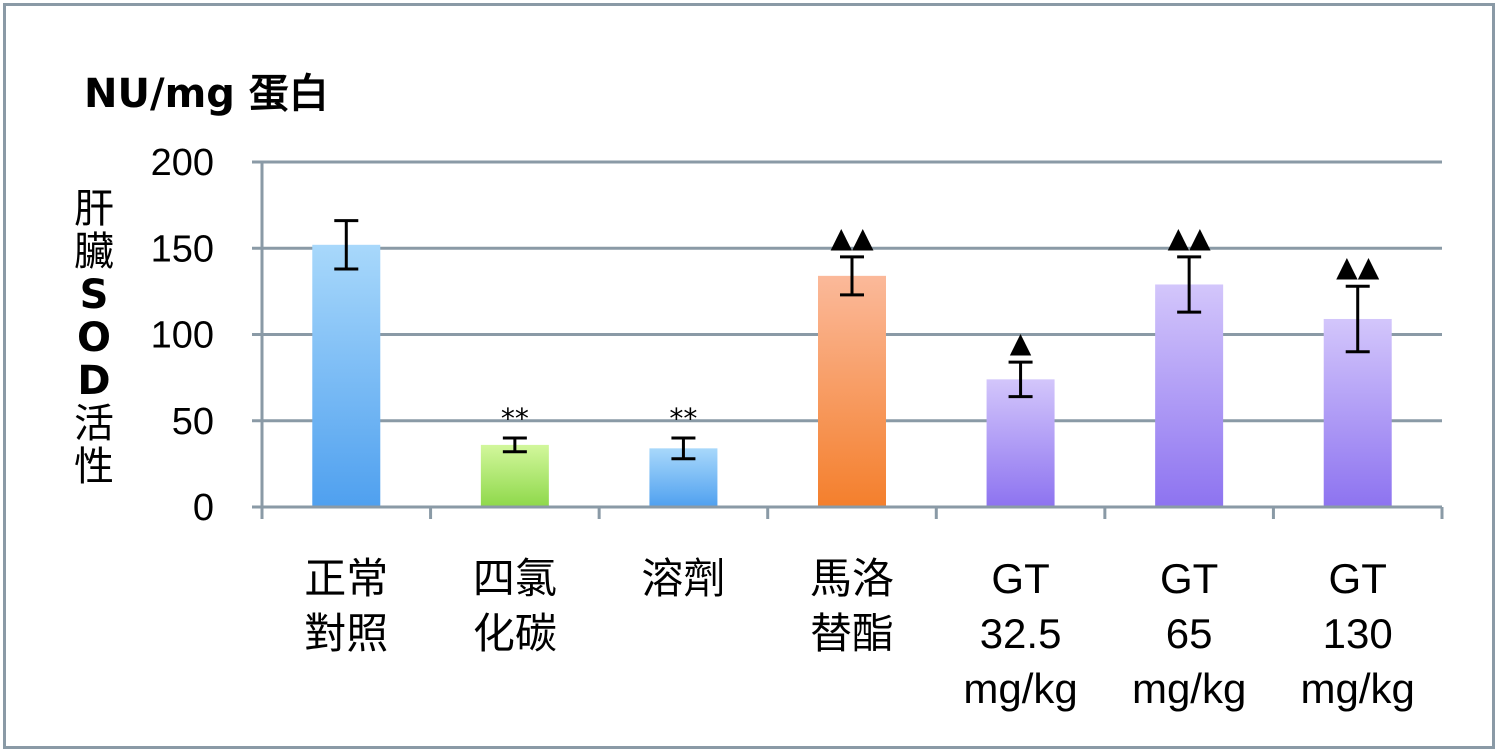  Describe the element at coordinates (346, 633) in the screenshot. I see `category-label: 對照` at that location.